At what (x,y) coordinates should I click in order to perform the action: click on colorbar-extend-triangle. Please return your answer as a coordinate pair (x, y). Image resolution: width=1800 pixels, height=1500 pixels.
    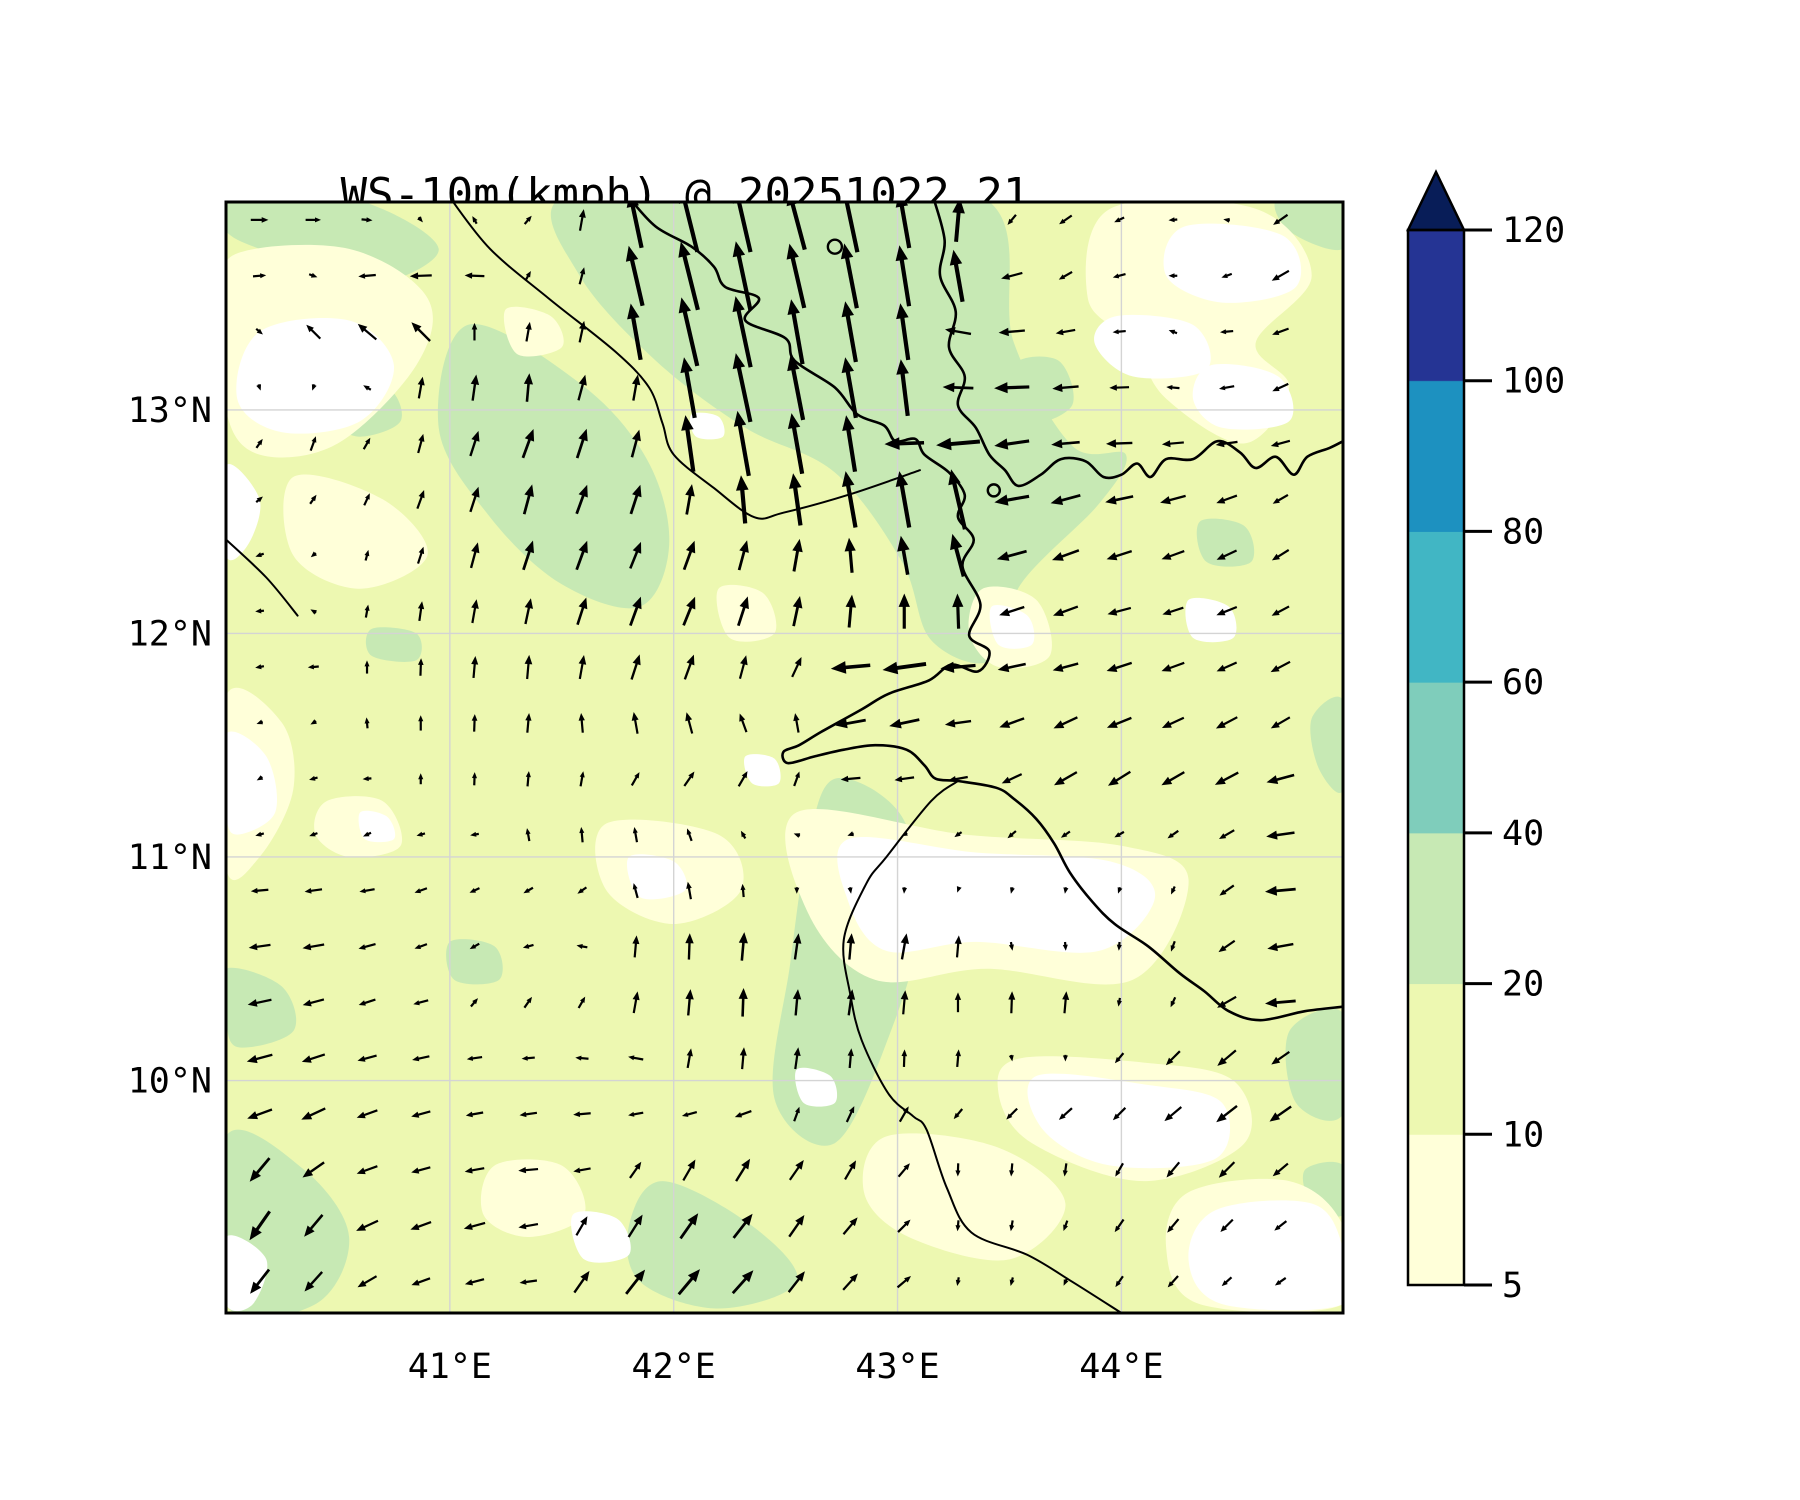
    Looking at the image, I should click on (1436, 200).